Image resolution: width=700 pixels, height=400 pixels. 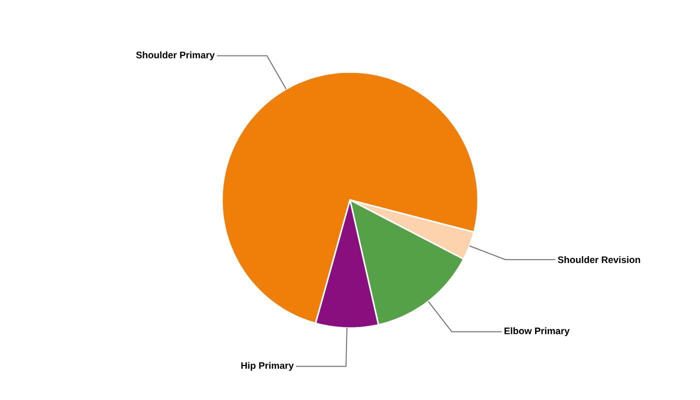 I want to click on slice-label: Hip Primary, so click(x=267, y=366).